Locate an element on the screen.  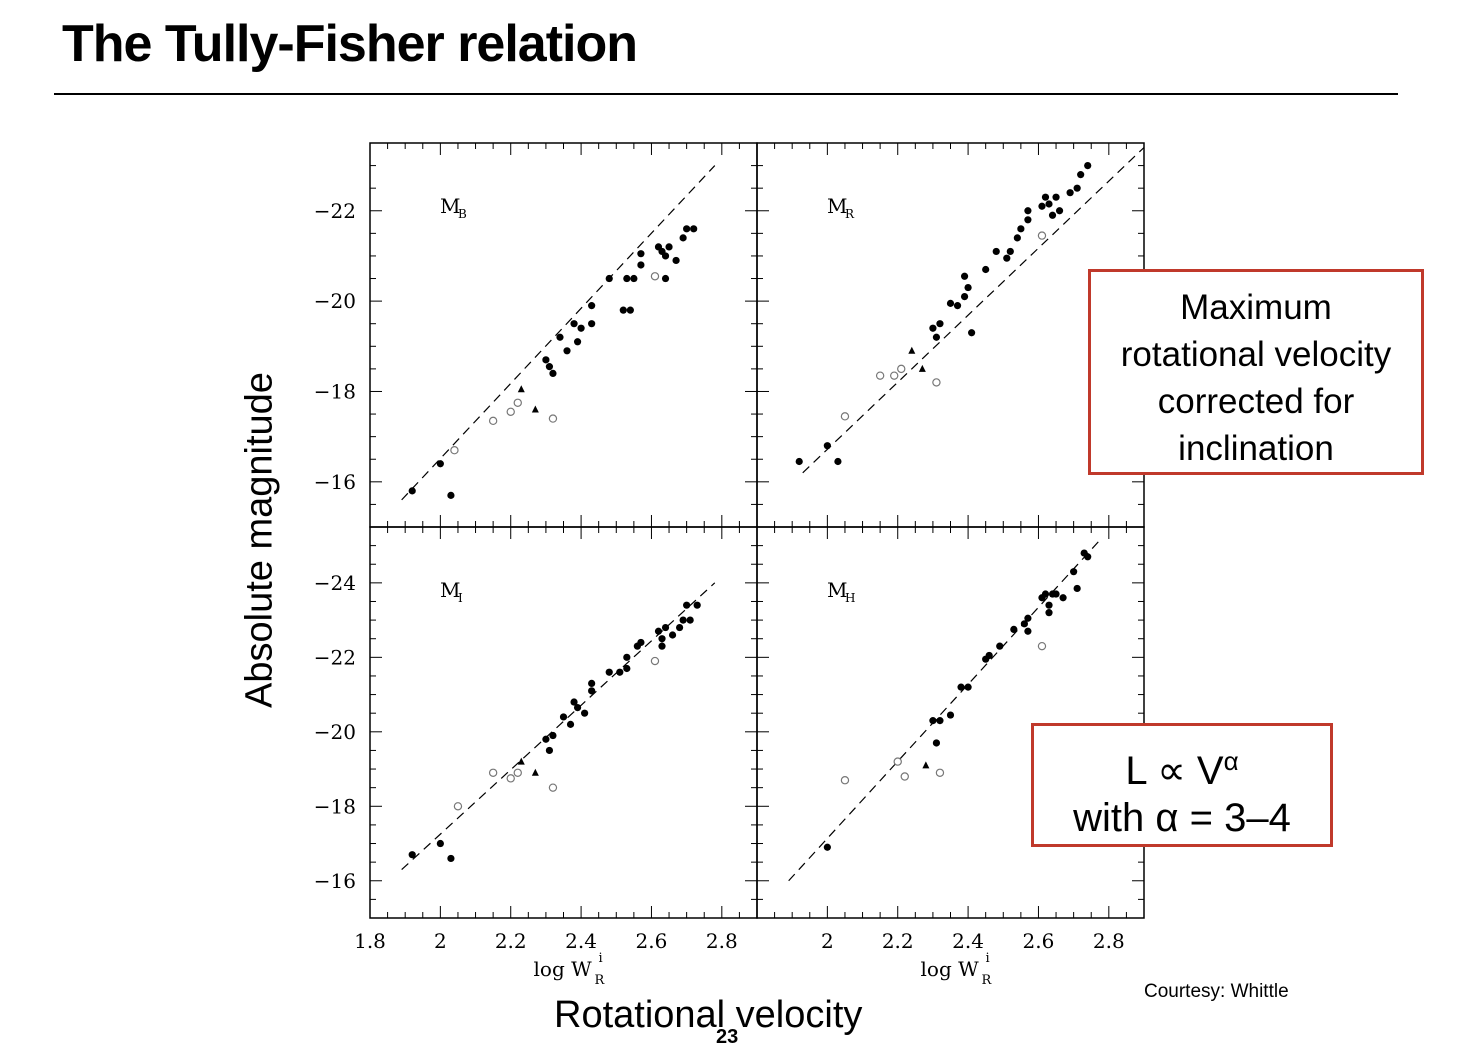
formula-exponent: α is located at coordinates (1231, 761).